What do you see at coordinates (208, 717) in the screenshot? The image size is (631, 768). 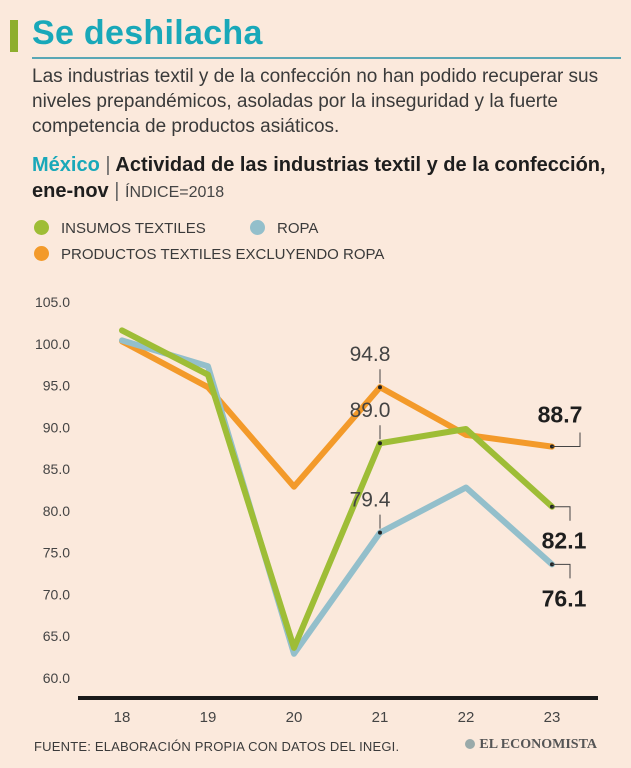 I see `x-tick-label: 19` at bounding box center [208, 717].